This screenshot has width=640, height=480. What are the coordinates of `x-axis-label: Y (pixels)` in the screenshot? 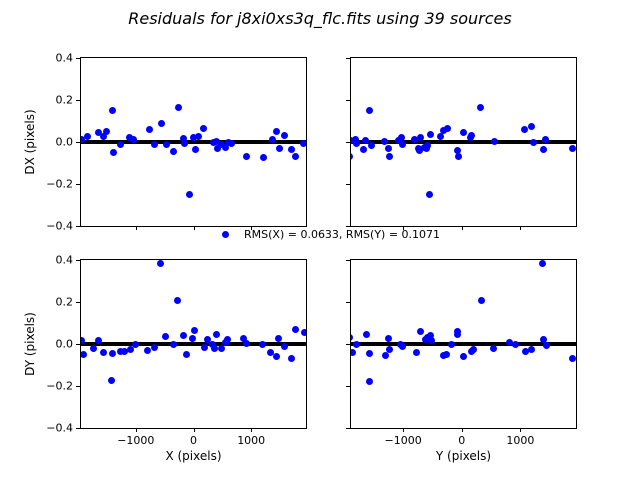 It's located at (463, 456).